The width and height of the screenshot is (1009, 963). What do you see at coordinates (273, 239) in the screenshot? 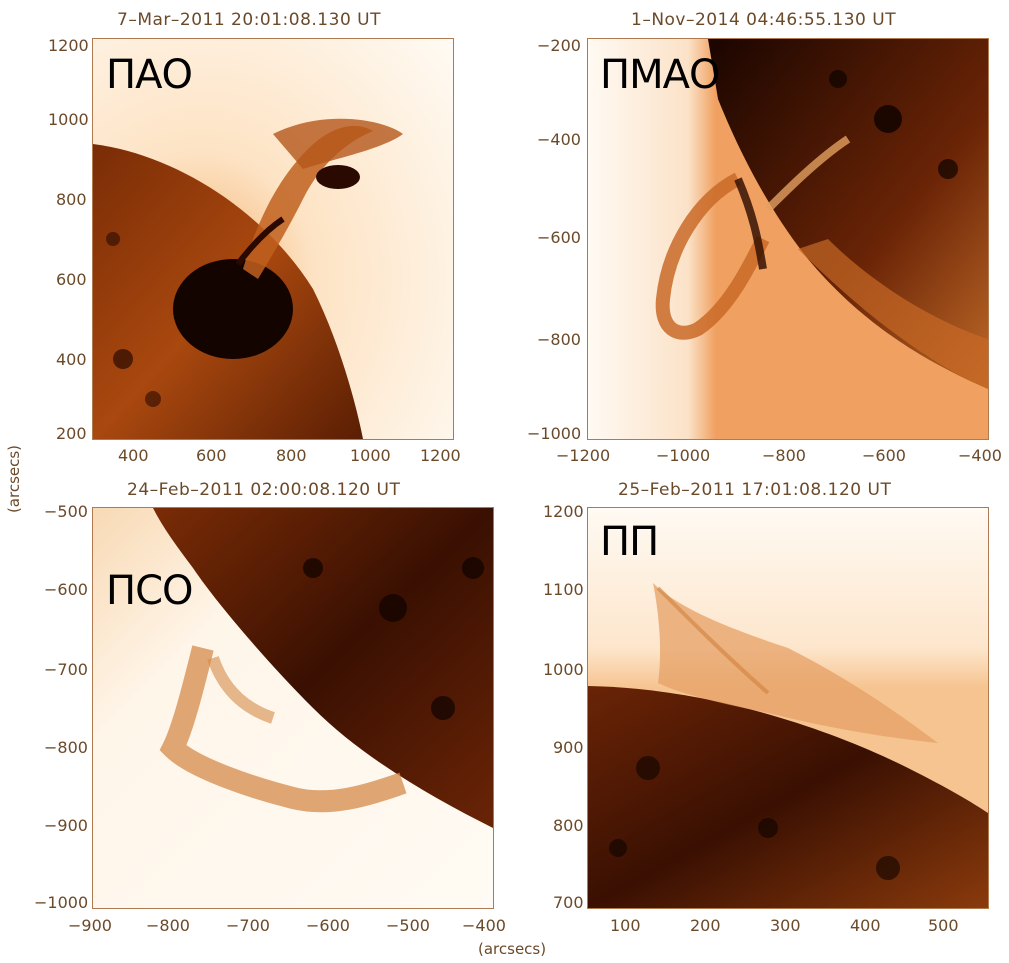
I see `panel-1-image` at bounding box center [273, 239].